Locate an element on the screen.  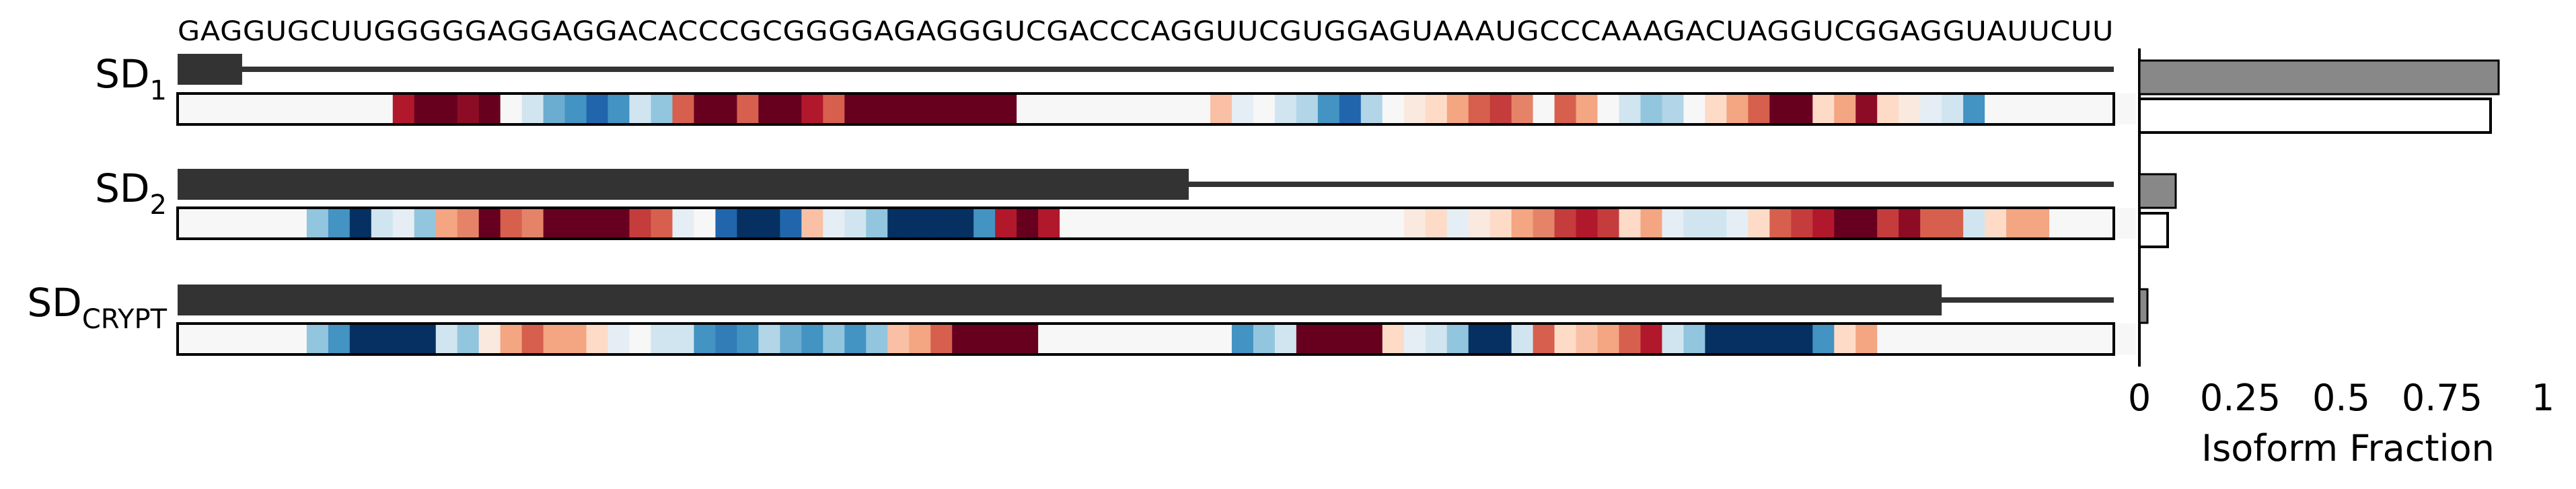
row-label: SD1 is located at coordinates (131, 78).